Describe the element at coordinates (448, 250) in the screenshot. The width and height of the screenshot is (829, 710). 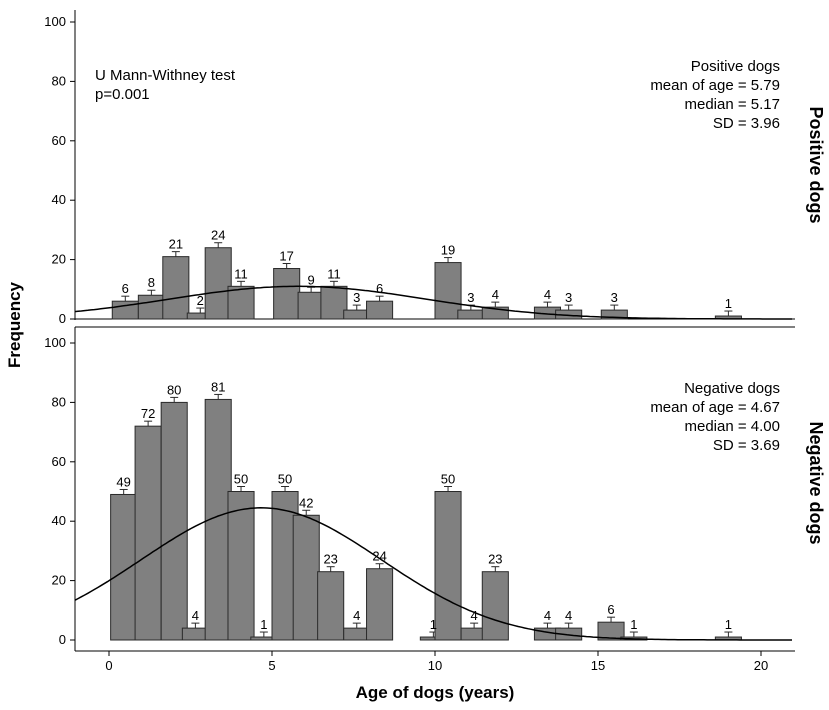
I see `bar-label-positive-11: 19` at that location.